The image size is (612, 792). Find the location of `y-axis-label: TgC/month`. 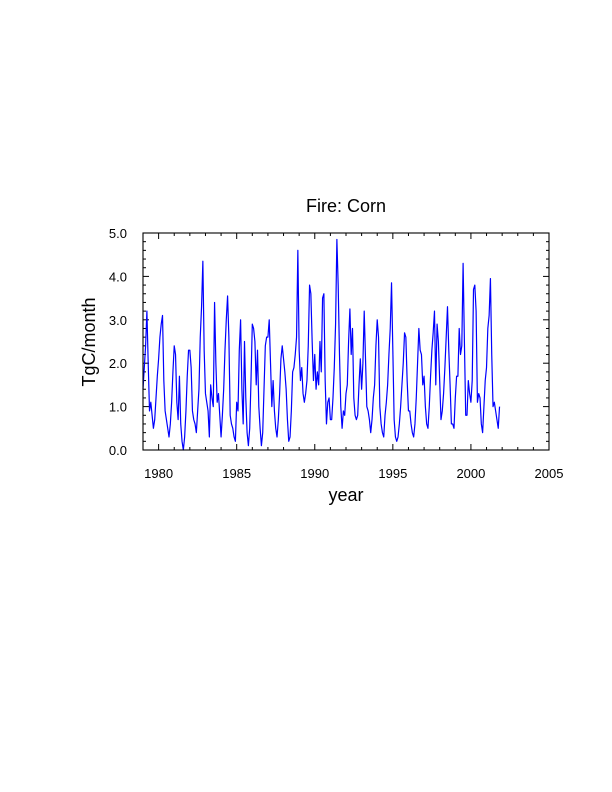

y-axis-label: TgC/month is located at coordinates (89, 341).